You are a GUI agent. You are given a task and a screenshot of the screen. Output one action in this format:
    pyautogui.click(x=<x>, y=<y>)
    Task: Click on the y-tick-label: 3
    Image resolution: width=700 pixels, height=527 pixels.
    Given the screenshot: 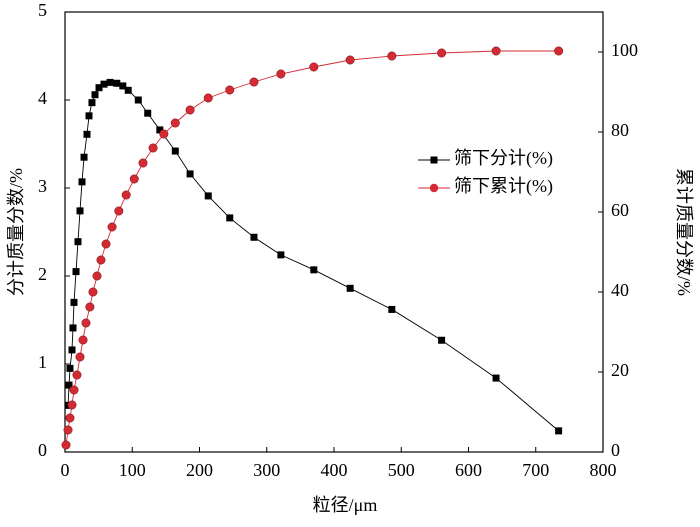 What is the action you would take?
    pyautogui.click(x=42, y=186)
    